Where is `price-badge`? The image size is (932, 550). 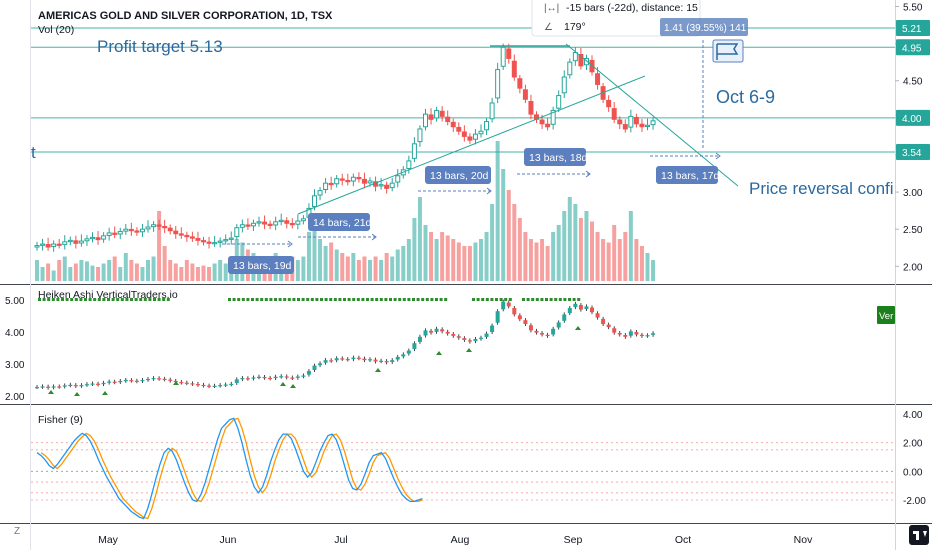
price-badge is located at coordinates (913, 28).